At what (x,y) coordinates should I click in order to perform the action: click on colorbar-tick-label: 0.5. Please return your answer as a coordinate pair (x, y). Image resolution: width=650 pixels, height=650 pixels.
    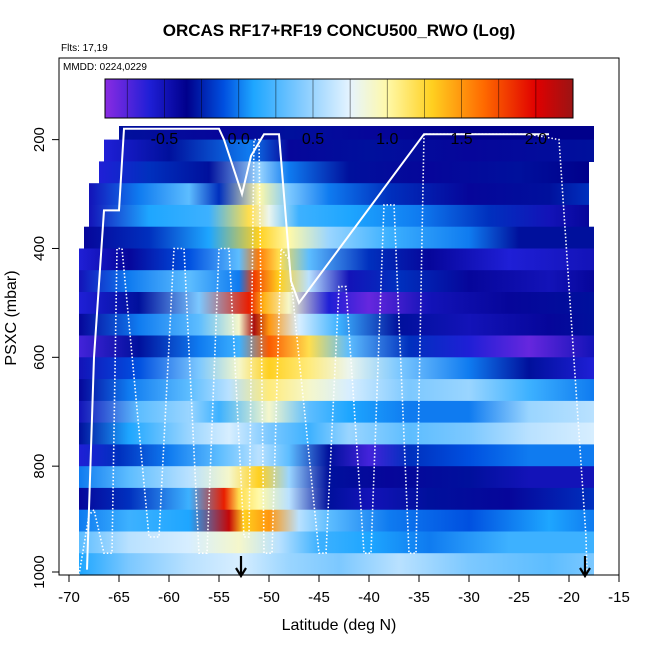
    Looking at the image, I should click on (313, 139).